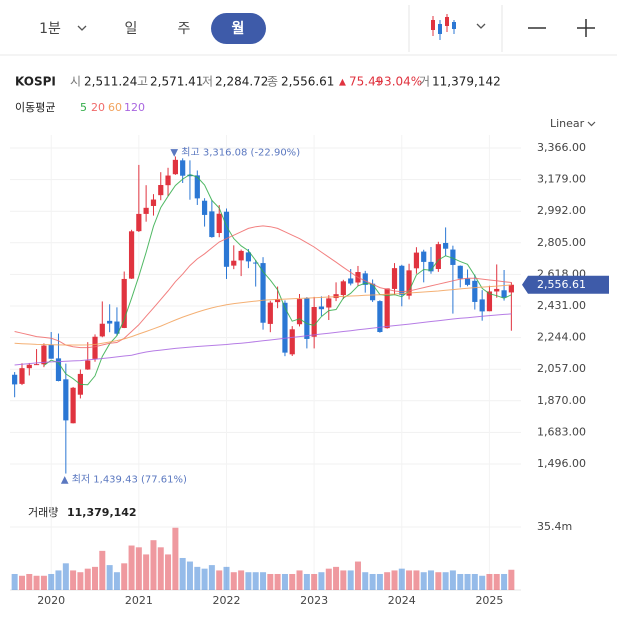 This screenshot has width=617, height=618. What do you see at coordinates (561, 179) in the screenshot?
I see `y-tick-label: 3,179.00` at bounding box center [561, 179].